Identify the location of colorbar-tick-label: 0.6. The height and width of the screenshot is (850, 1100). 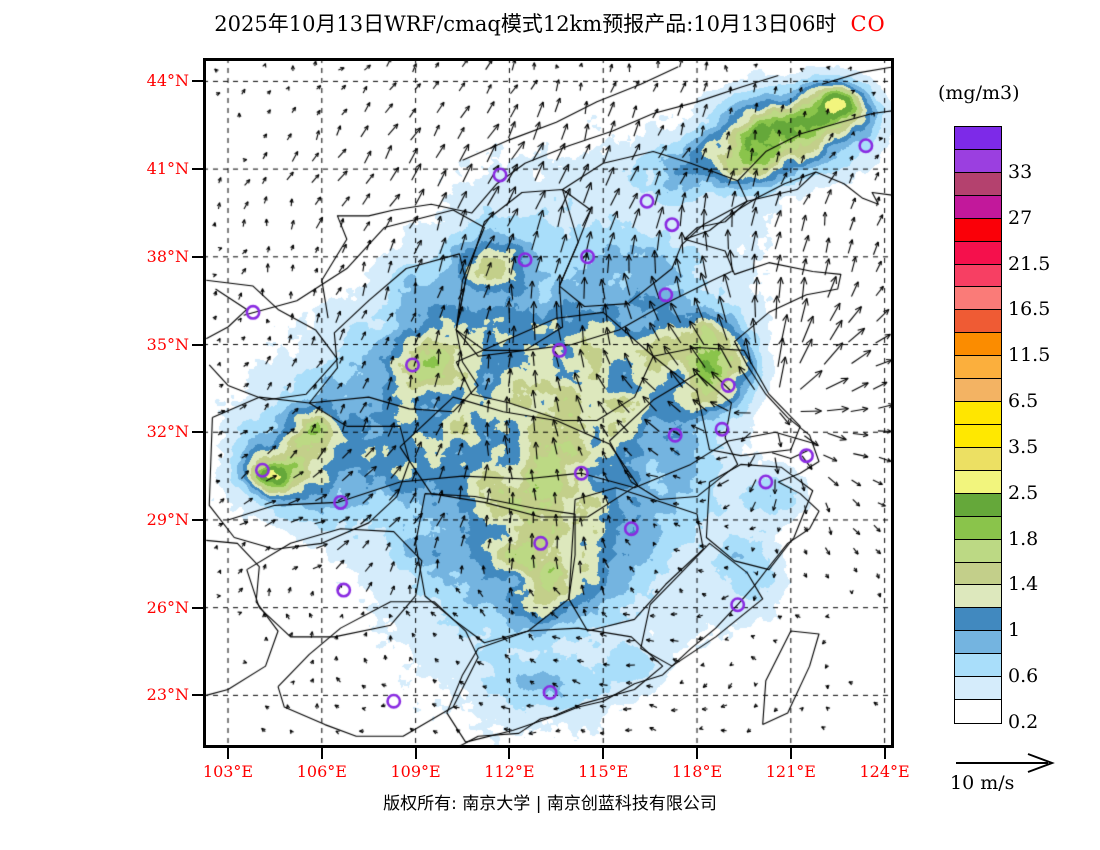
(1023, 676).